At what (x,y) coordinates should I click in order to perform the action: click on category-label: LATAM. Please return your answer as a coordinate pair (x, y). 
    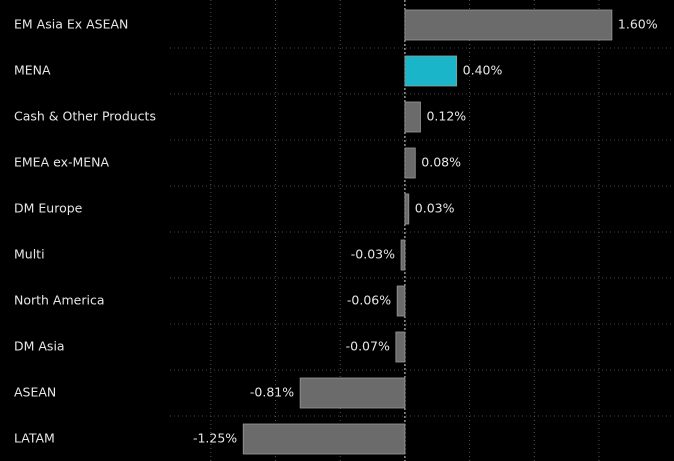
    Looking at the image, I should click on (34, 438).